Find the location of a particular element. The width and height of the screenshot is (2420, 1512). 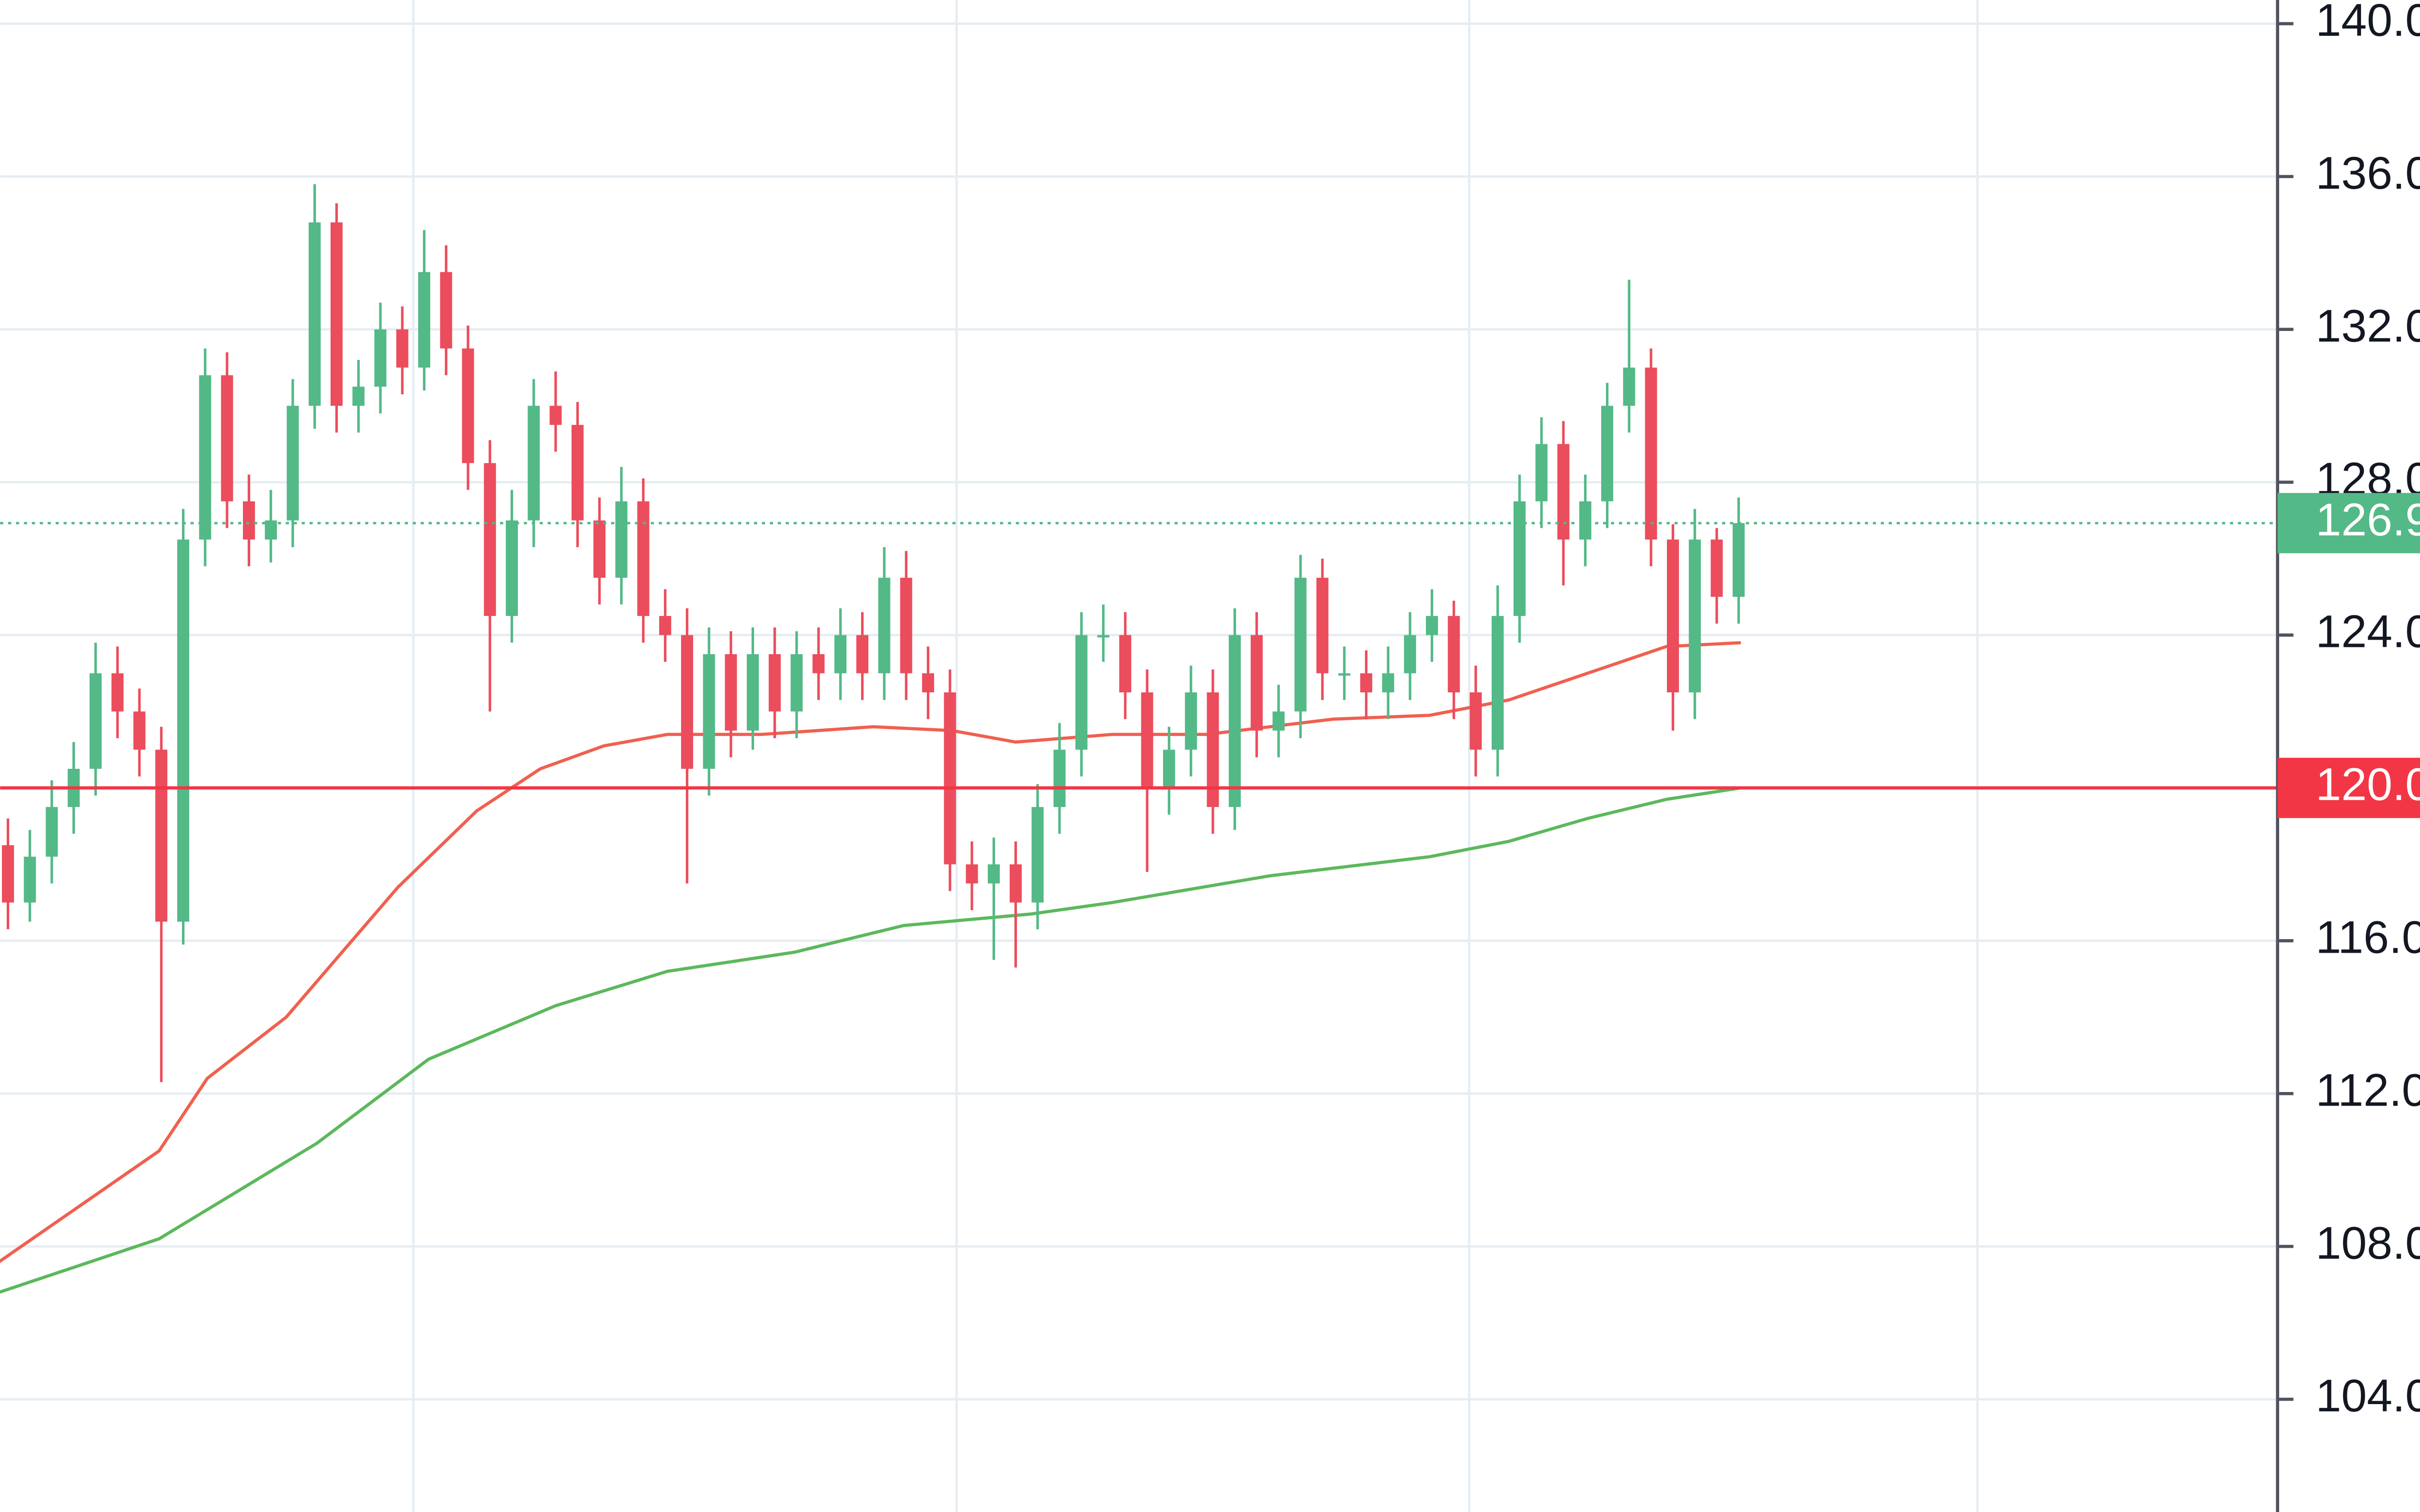

level-badge is located at coordinates (2348, 788).